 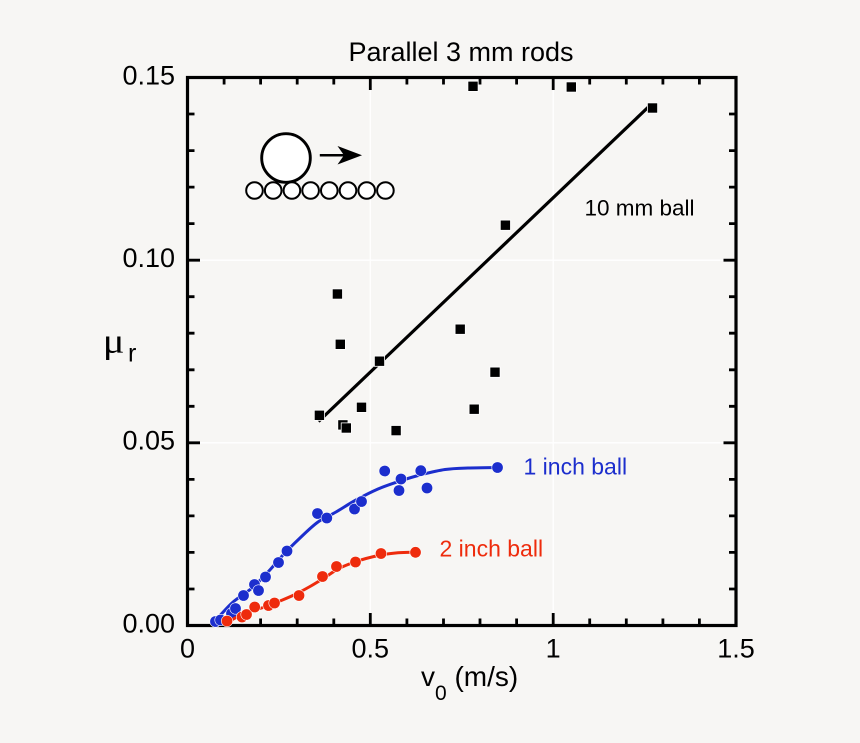 What do you see at coordinates (148, 441) in the screenshot?
I see `svg-text: 0.05` at bounding box center [148, 441].